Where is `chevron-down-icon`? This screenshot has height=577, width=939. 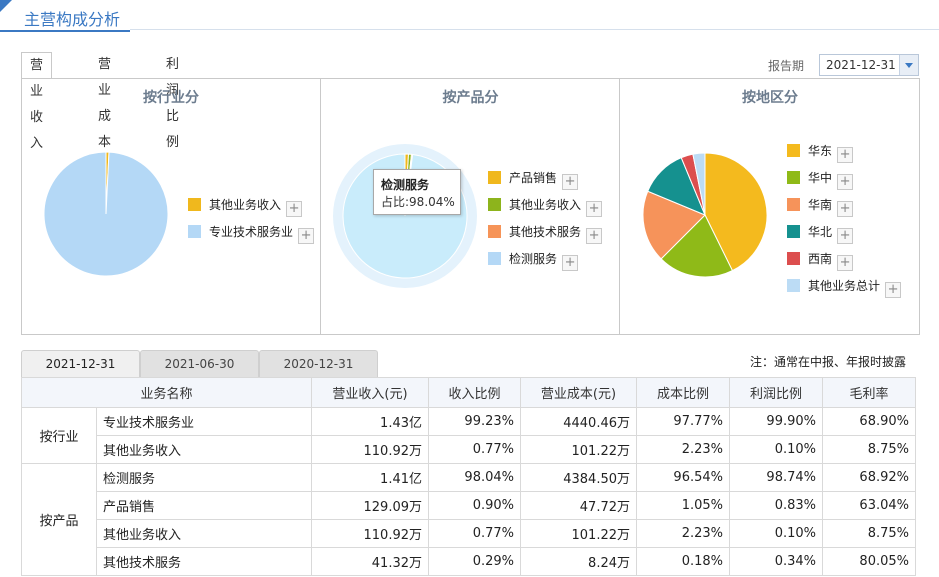
chevron-down-icon is located at coordinates (908, 65).